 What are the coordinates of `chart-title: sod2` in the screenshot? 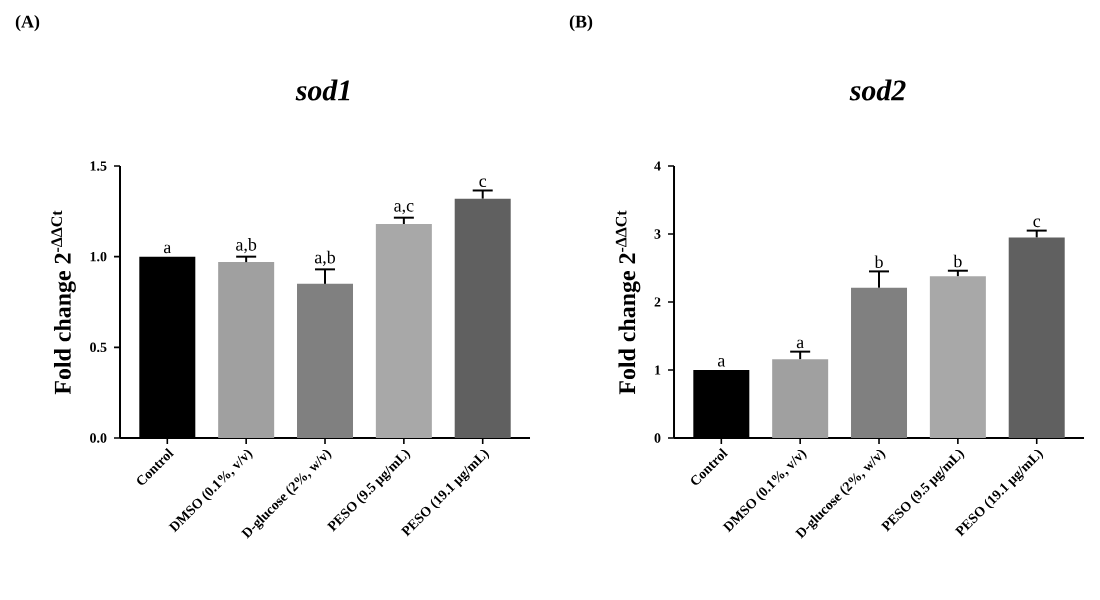 It's located at (877, 90).